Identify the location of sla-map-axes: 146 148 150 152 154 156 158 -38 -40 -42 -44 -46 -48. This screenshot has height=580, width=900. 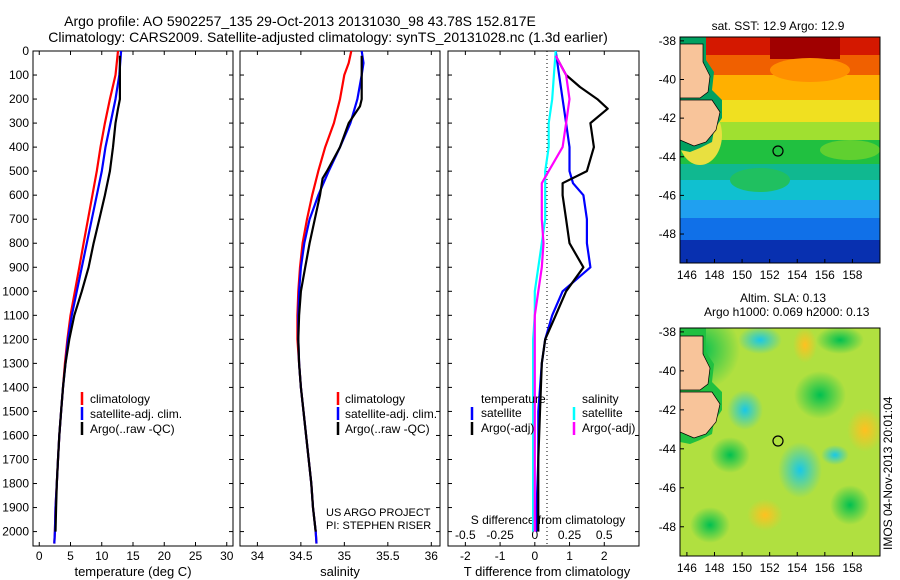
(761, 450).